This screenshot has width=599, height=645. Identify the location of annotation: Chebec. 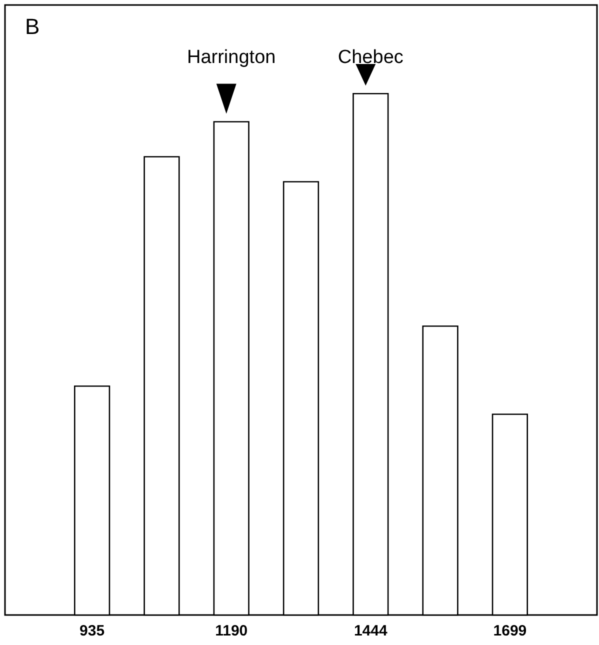
(371, 57).